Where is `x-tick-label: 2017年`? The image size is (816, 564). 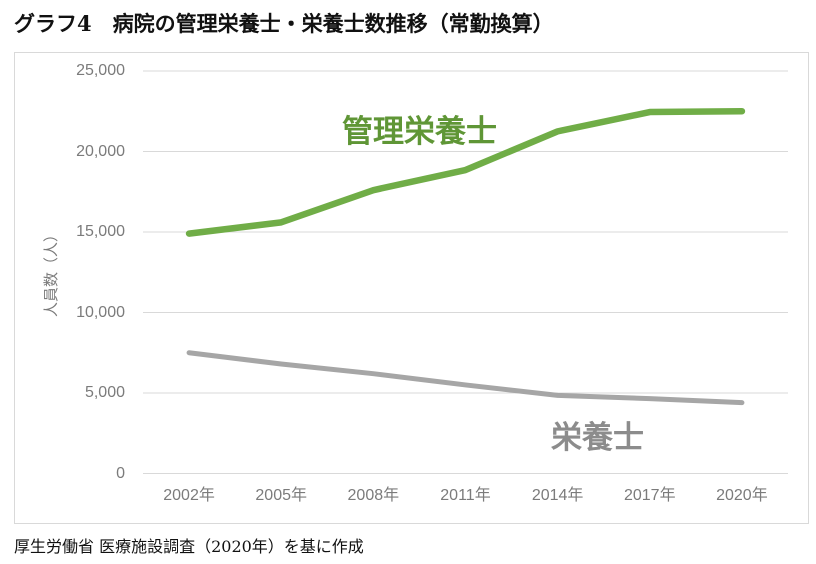 x-tick-label: 2017年 is located at coordinates (649, 495).